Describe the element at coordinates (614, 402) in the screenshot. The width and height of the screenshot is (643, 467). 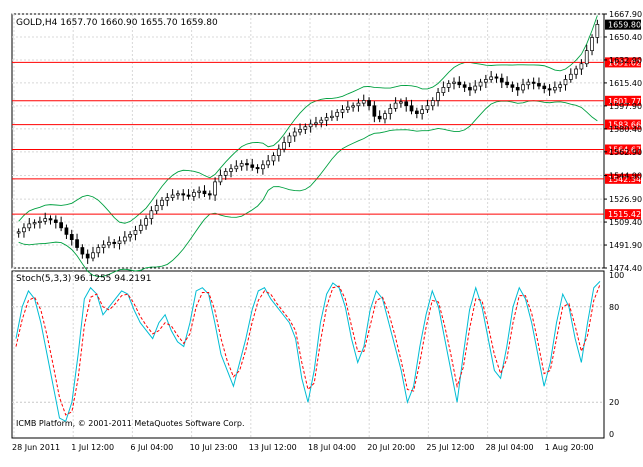
I see `stoch-axis-label: 20` at that location.